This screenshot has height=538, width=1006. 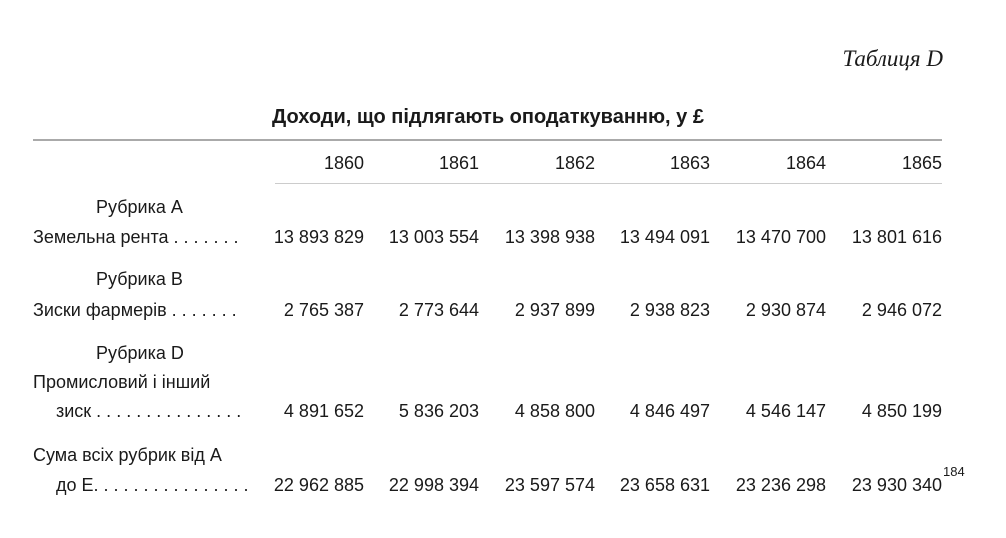 I want to click on row-label: зиск . . . . . . . . . . . . . . ., so click(x=149, y=411).